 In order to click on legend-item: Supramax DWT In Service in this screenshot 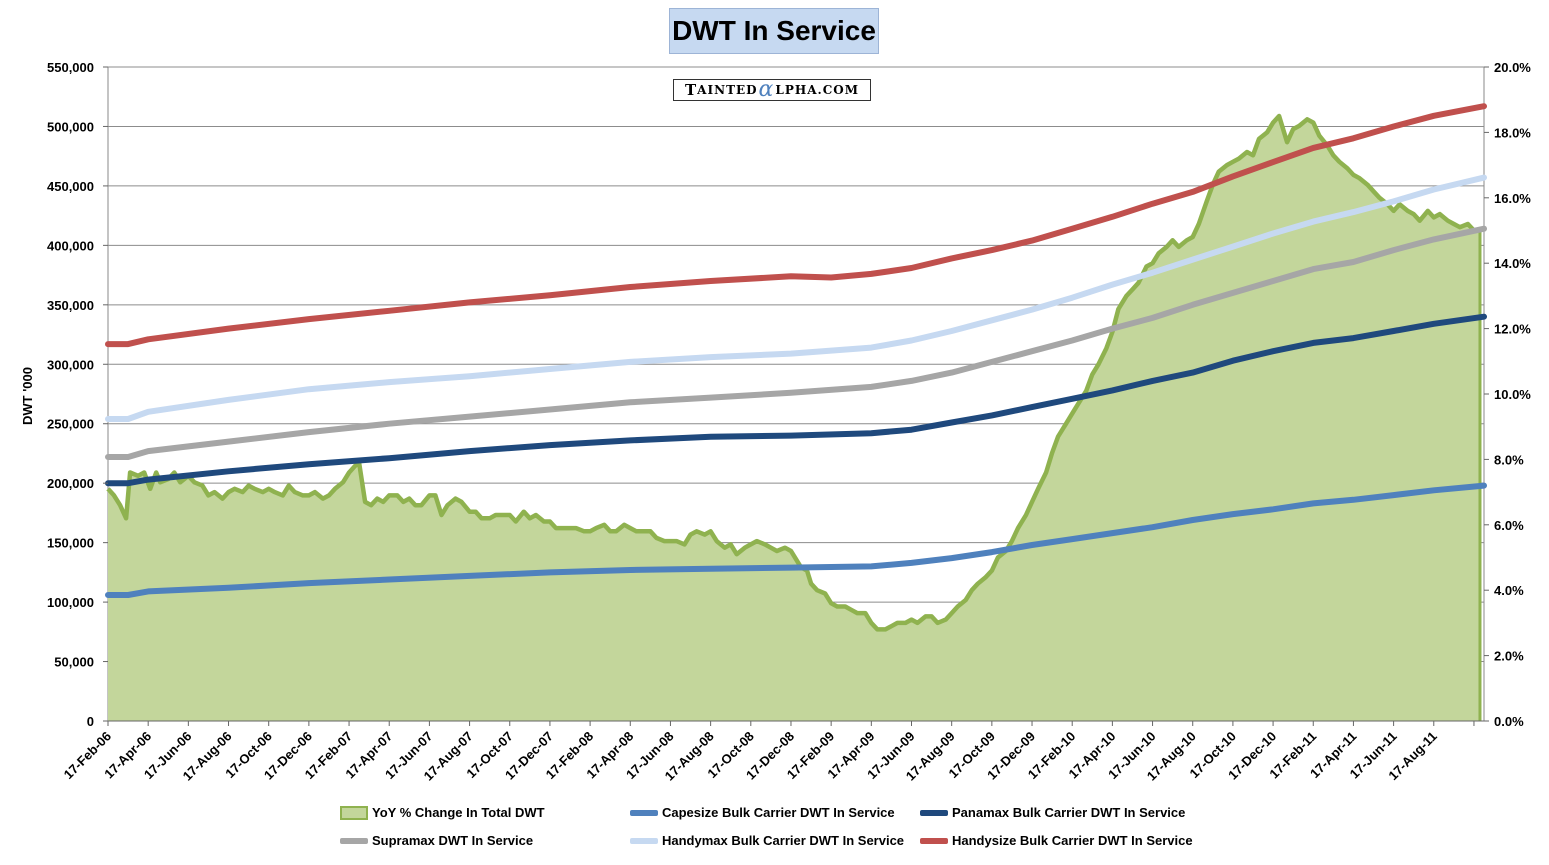, I will do `click(436, 840)`.